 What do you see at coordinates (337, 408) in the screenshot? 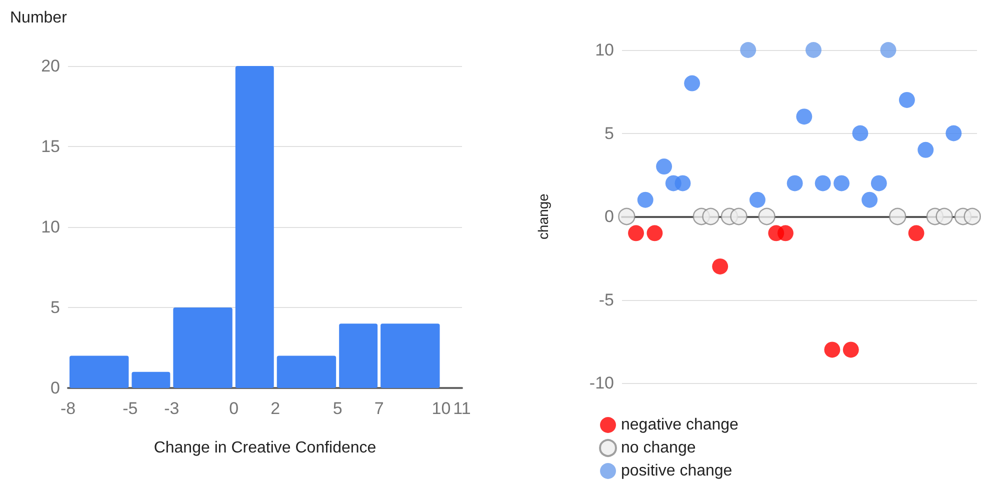
I see `x-tick-label: 5` at bounding box center [337, 408].